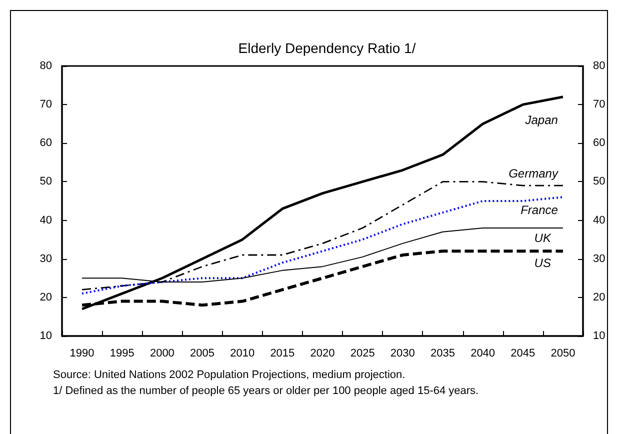 The image size is (621, 434). Describe the element at coordinates (322, 354) in the screenshot. I see `x-tick-label: 2020` at that location.